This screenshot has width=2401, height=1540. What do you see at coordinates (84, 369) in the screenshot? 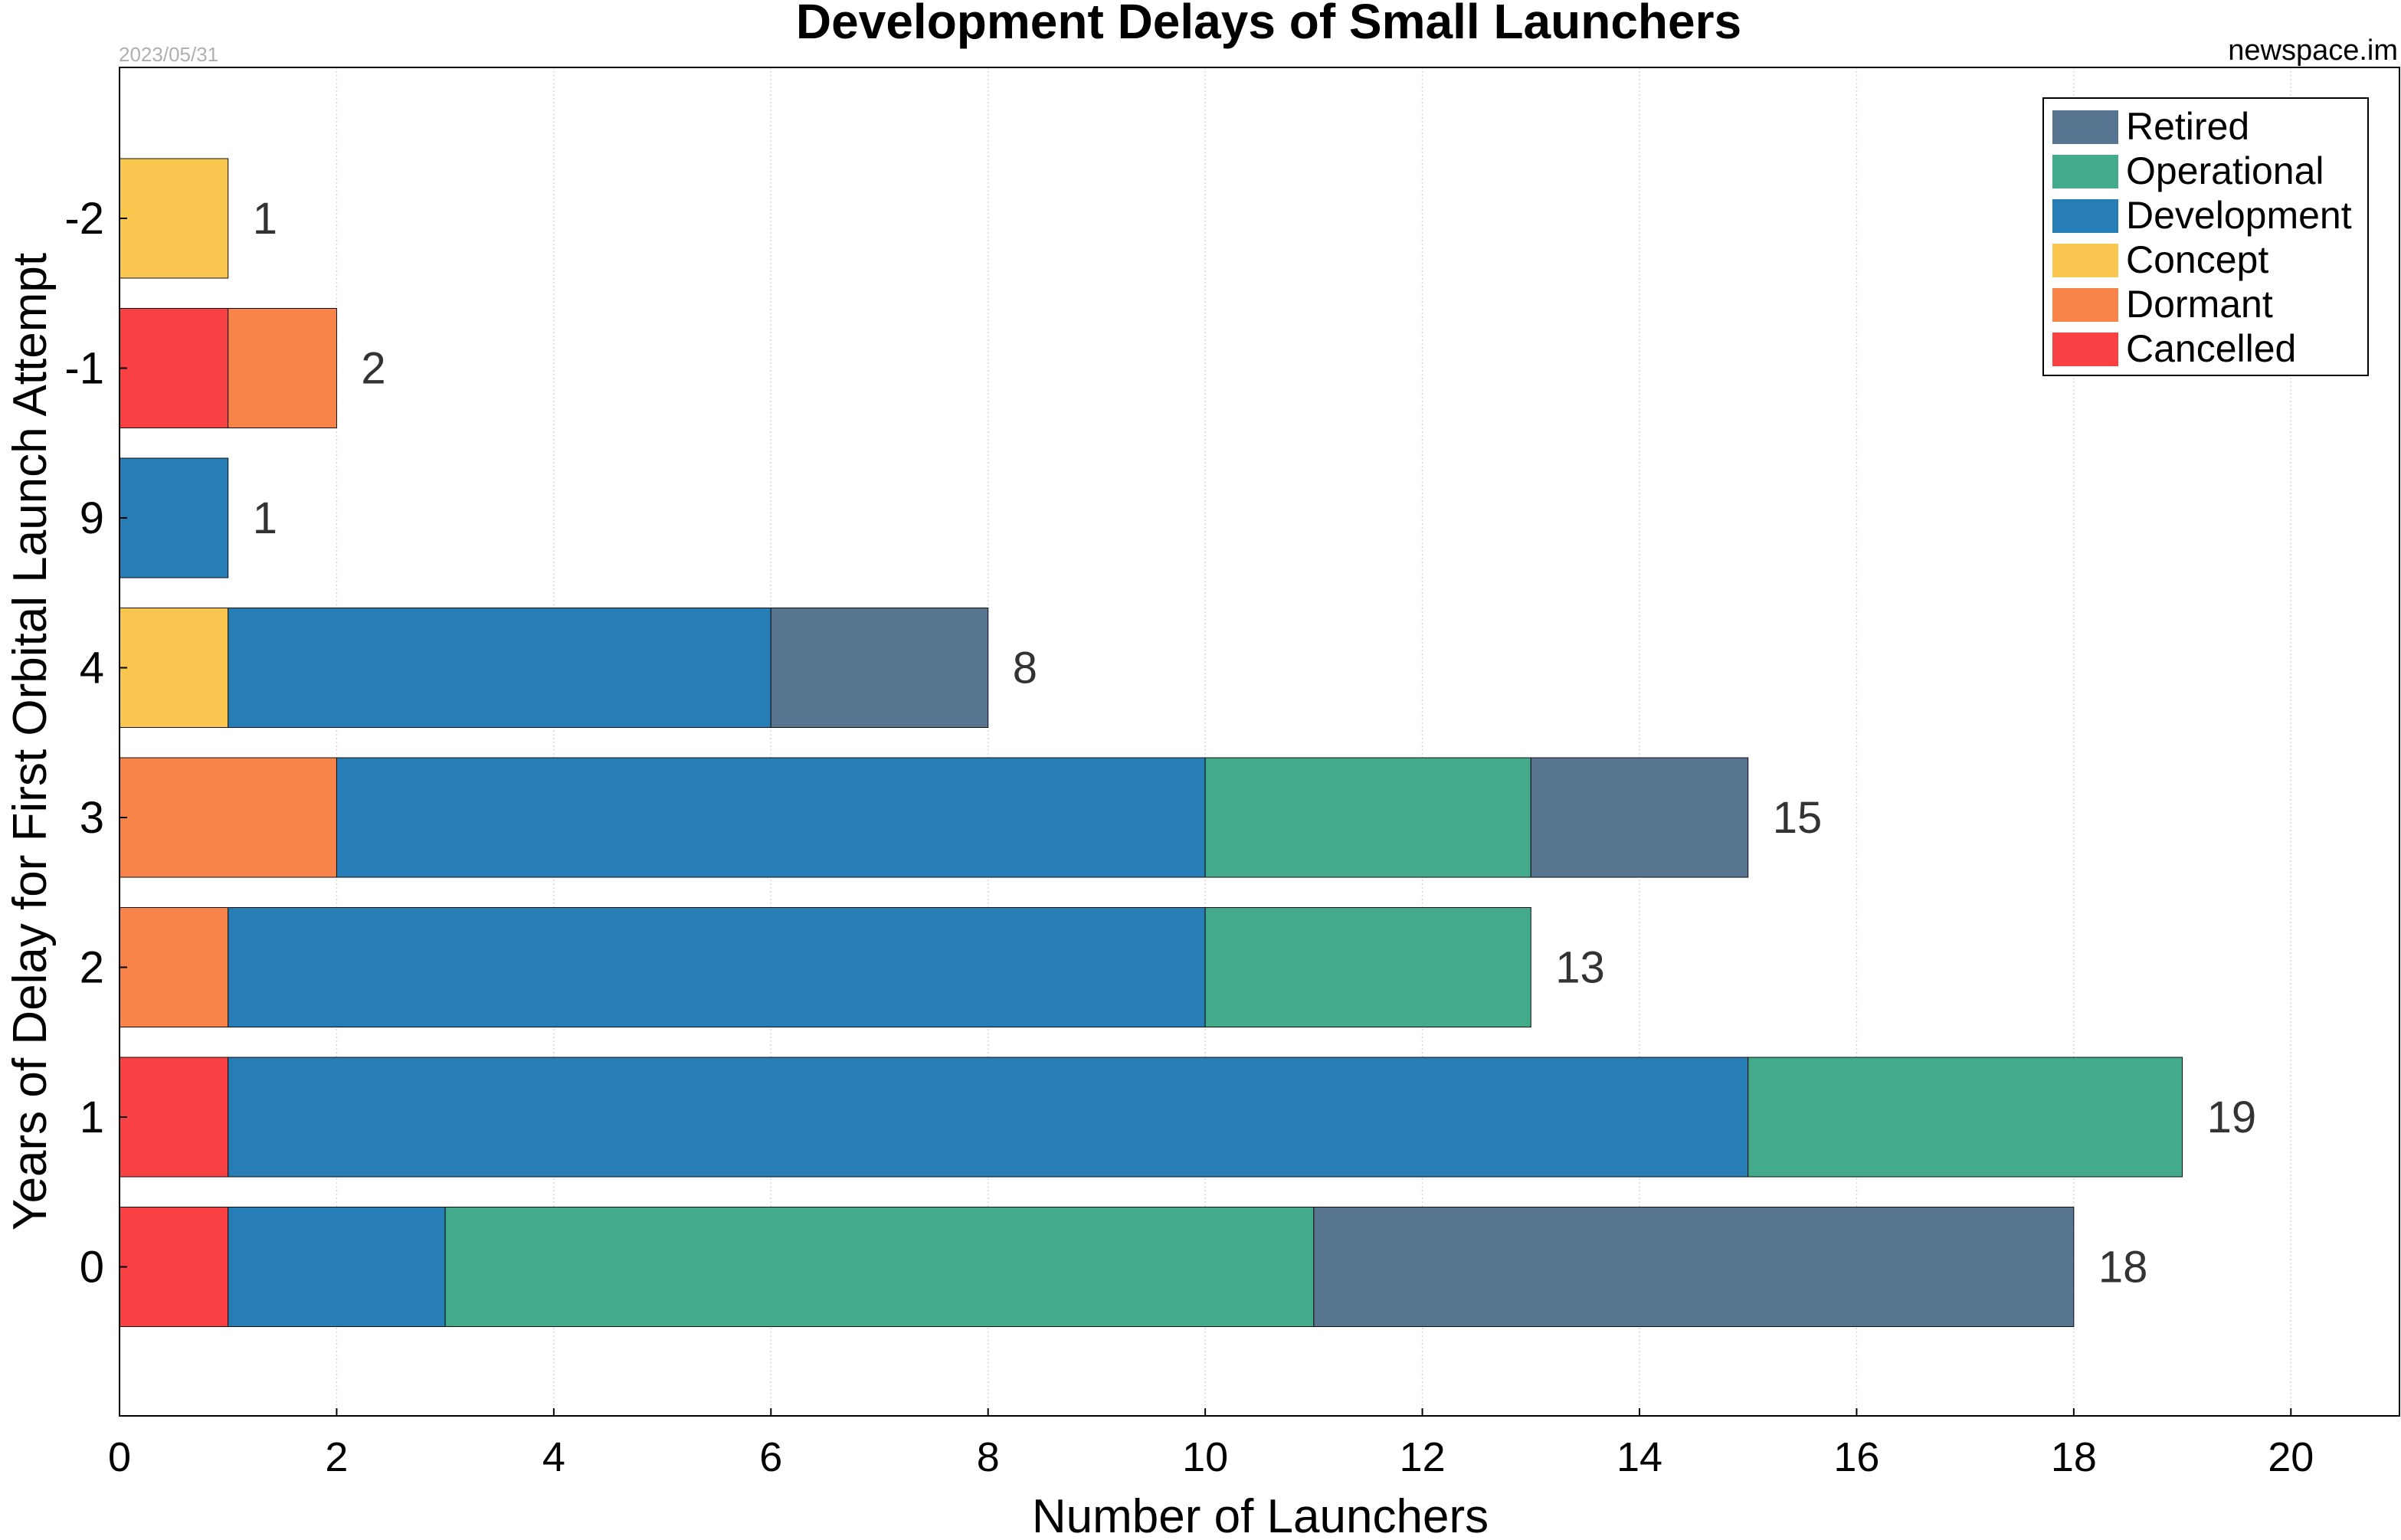
I see `y-tick-label: -1` at bounding box center [84, 369].